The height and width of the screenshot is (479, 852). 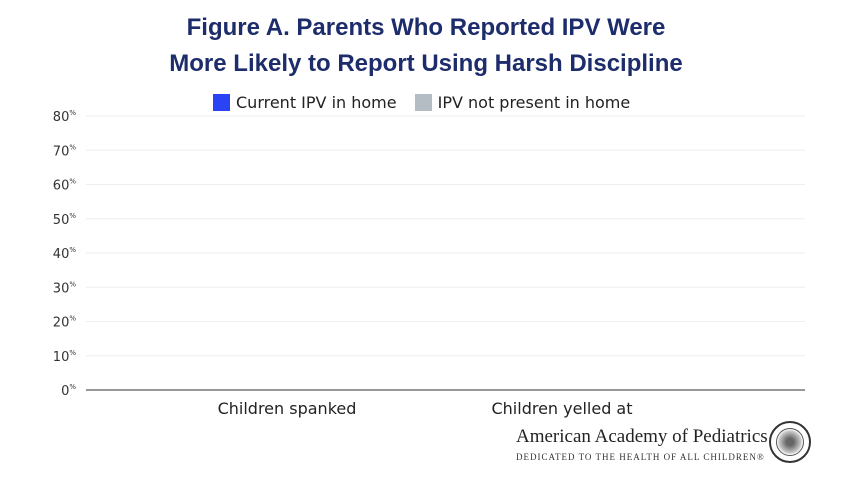 I want to click on y-tick-label: 70%, so click(x=65, y=151).